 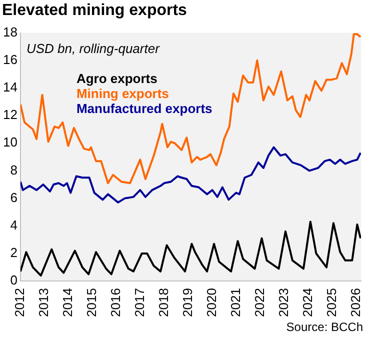 What do you see at coordinates (355, 302) in the screenshot?
I see `x-tick-label: 2026` at bounding box center [355, 302].